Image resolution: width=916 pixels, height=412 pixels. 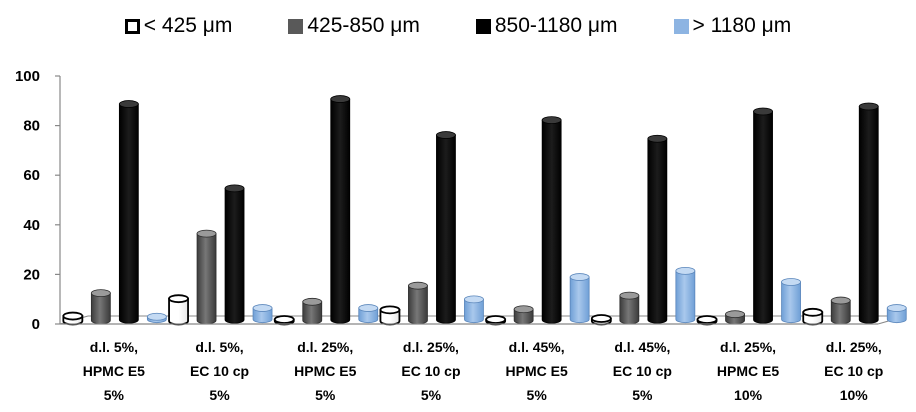 I want to click on y-tick-label-1: 20, so click(x=31, y=274).